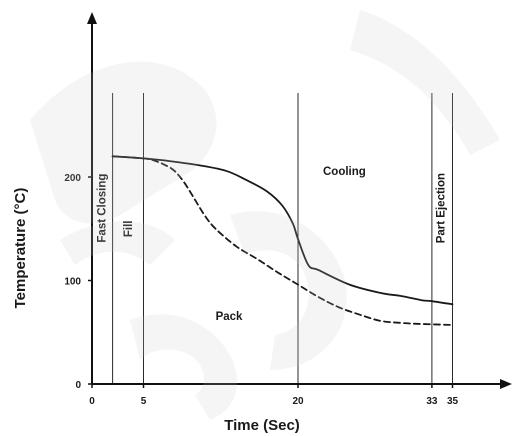 This screenshot has width=526, height=436. Describe the element at coordinates (78, 385) in the screenshot. I see `y-tick-label-0: 0` at that location.